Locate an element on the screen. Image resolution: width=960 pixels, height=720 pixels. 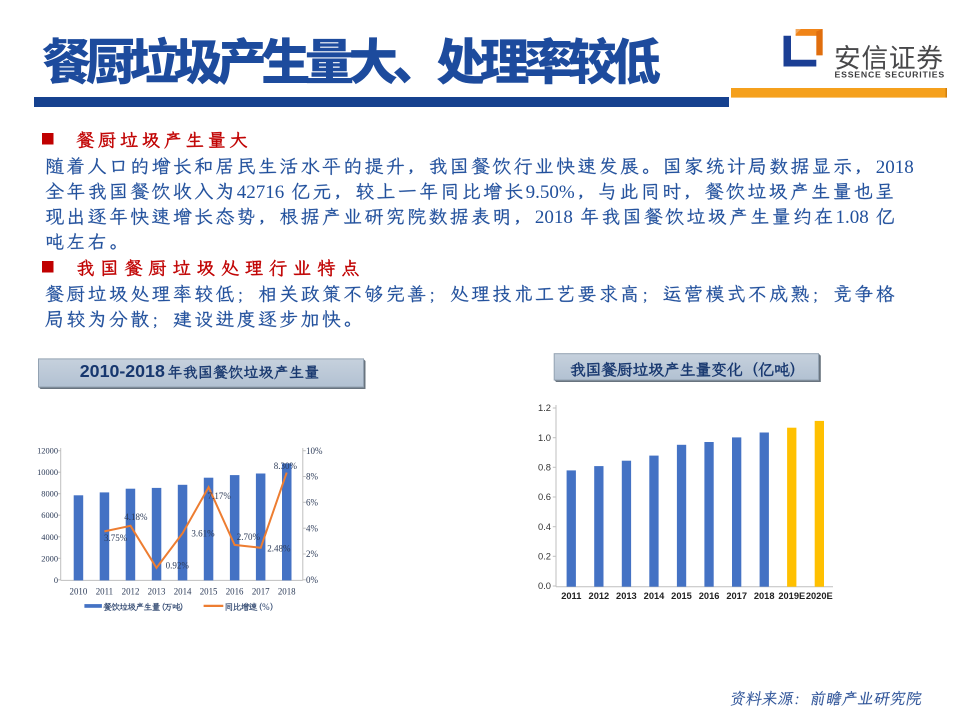
svg-text: 1.2 is located at coordinates (544, 407).